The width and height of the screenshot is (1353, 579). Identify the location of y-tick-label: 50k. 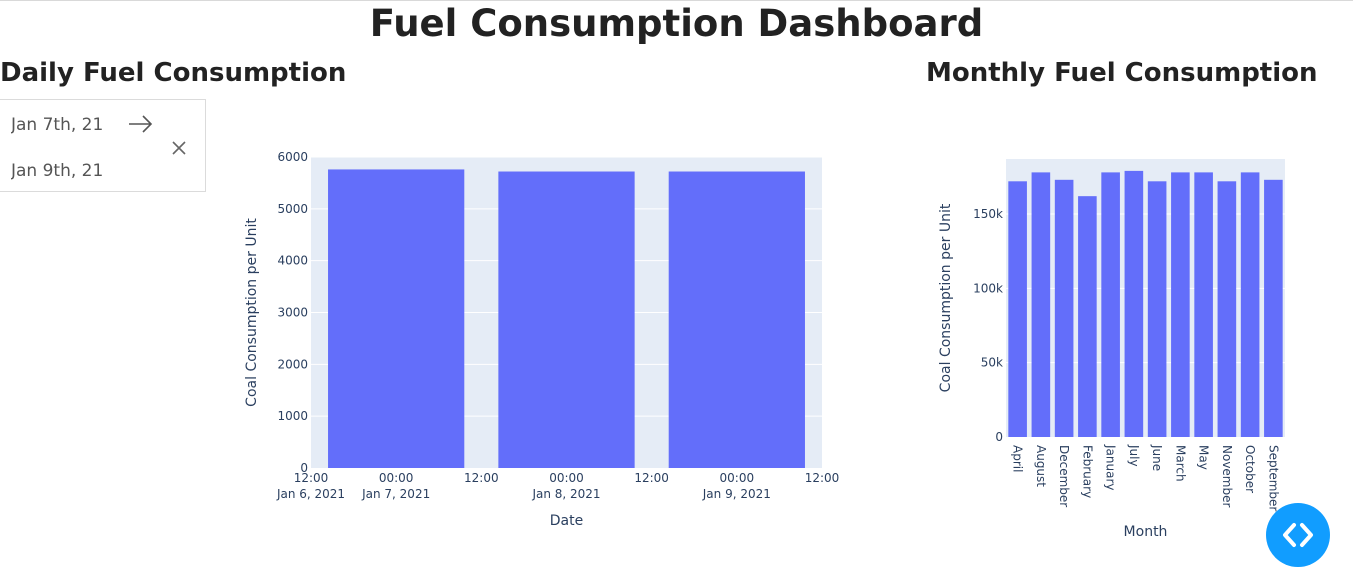
(992, 363).